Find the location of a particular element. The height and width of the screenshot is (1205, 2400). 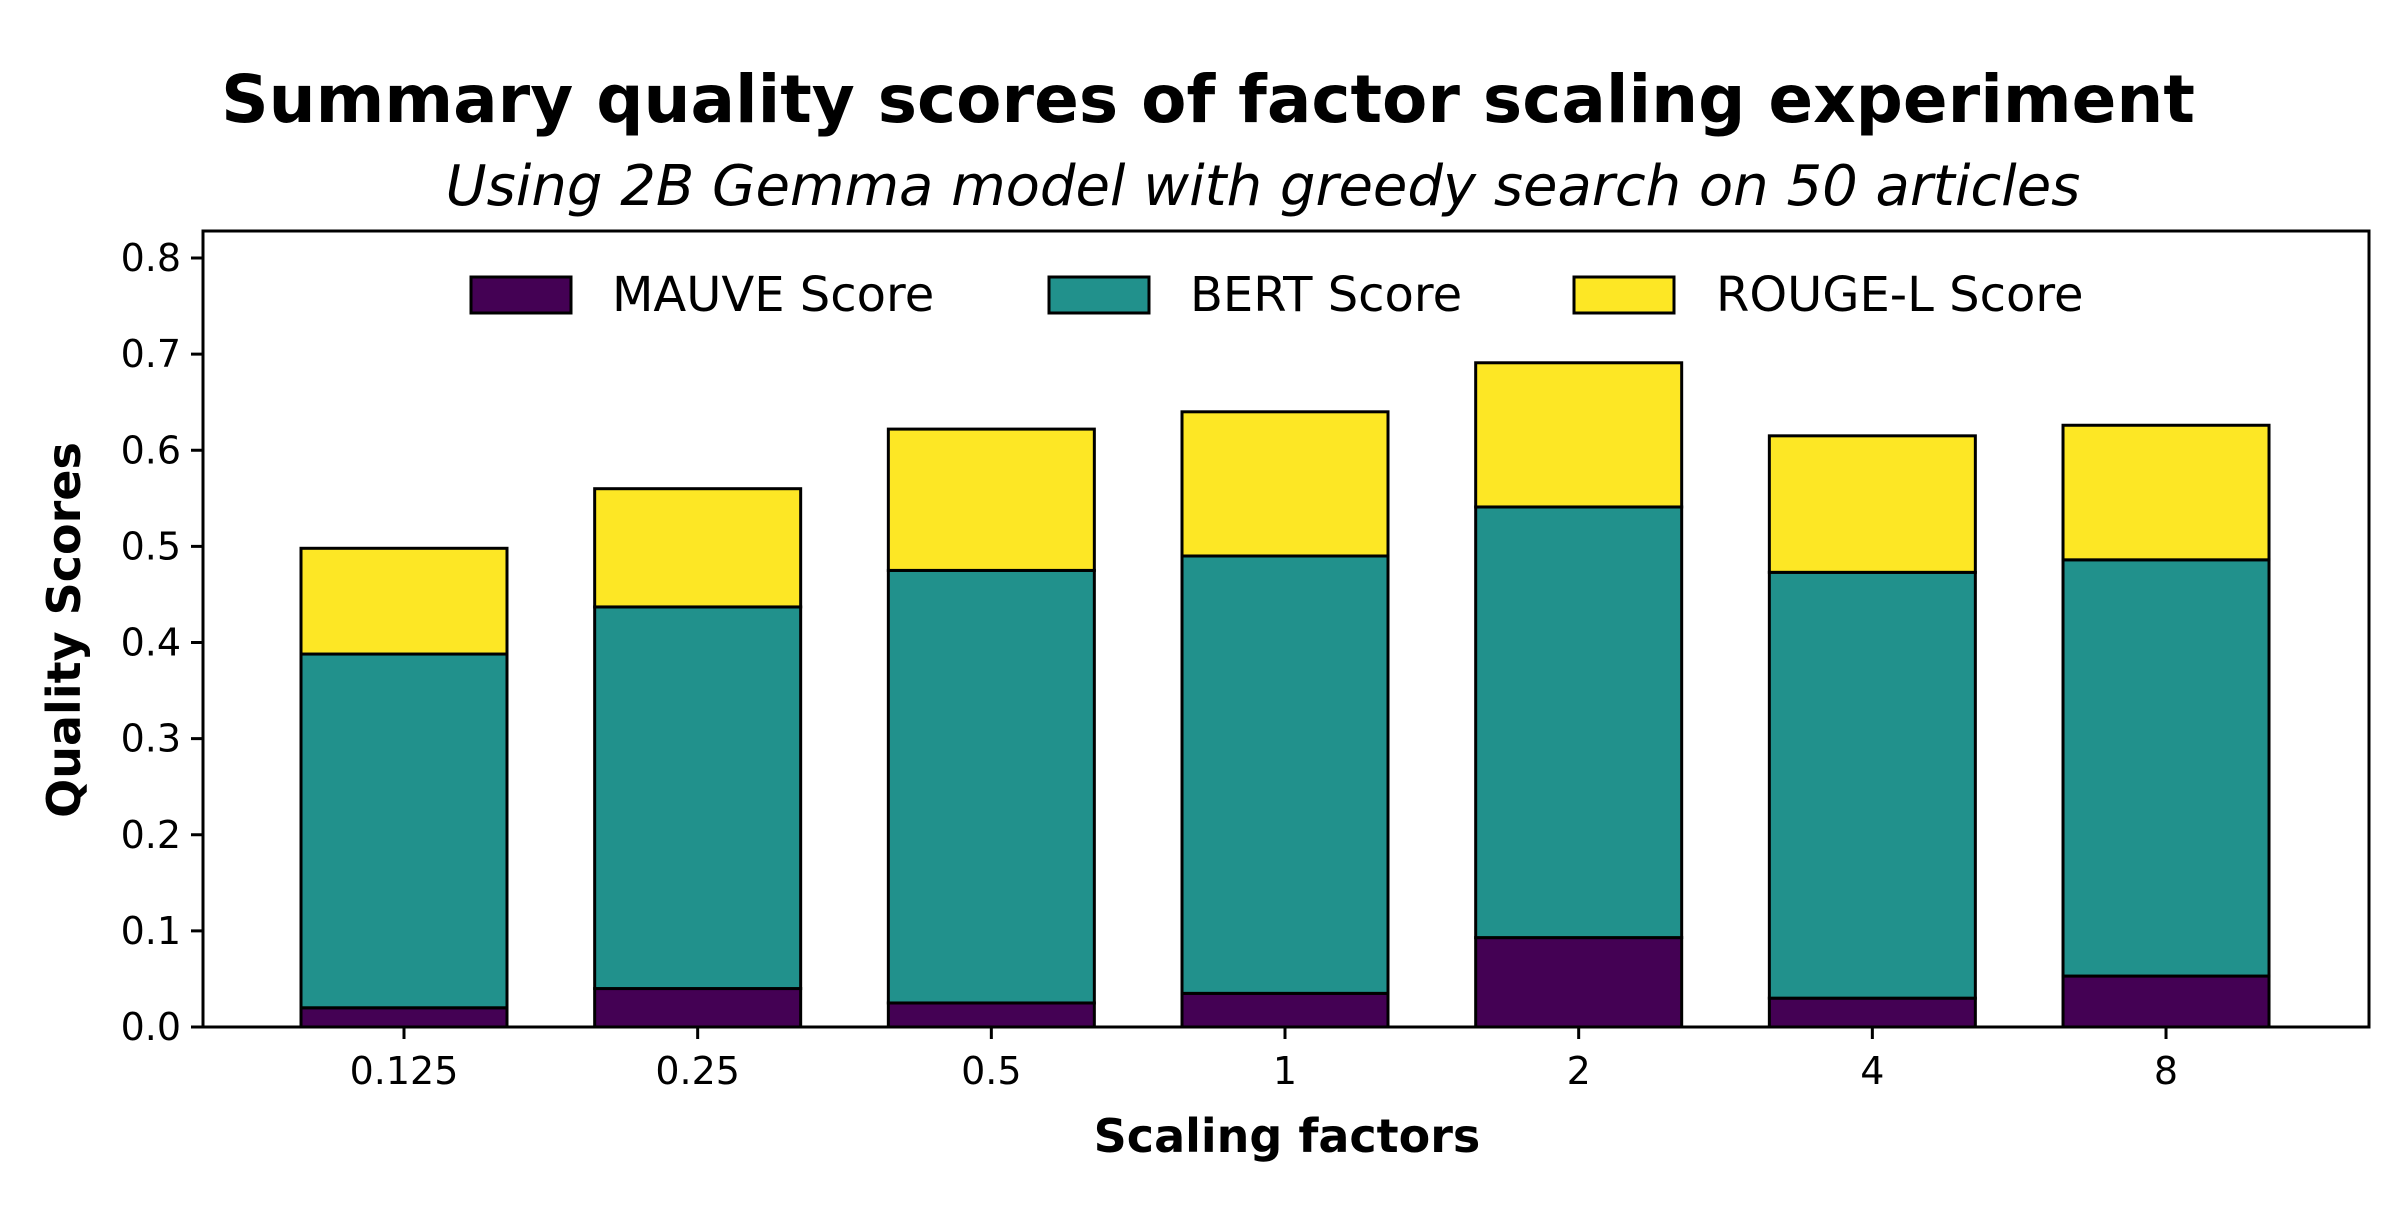

x-axis-label: Scaling factors is located at coordinates (1287, 1136).